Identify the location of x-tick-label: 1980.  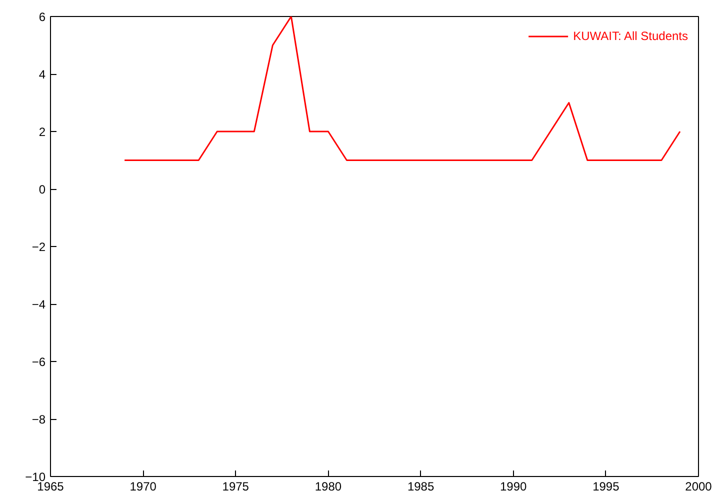
(328, 487).